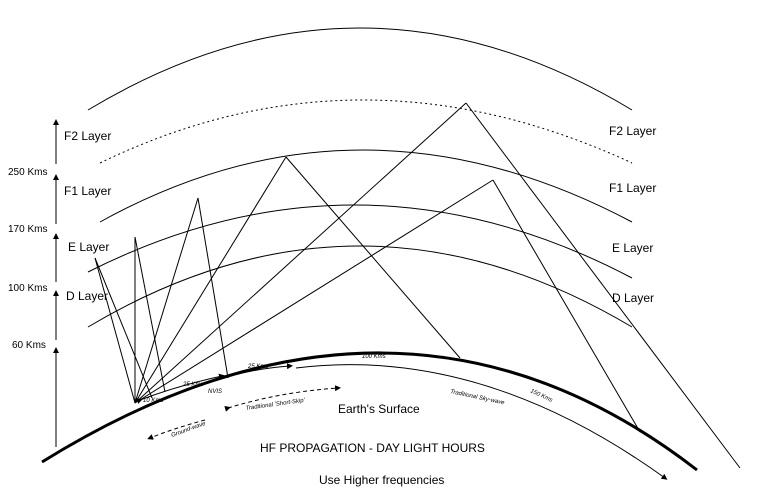 This screenshot has width=768, height=503. Describe the element at coordinates (360, 286) in the screenshot. I see `d-layer` at that location.